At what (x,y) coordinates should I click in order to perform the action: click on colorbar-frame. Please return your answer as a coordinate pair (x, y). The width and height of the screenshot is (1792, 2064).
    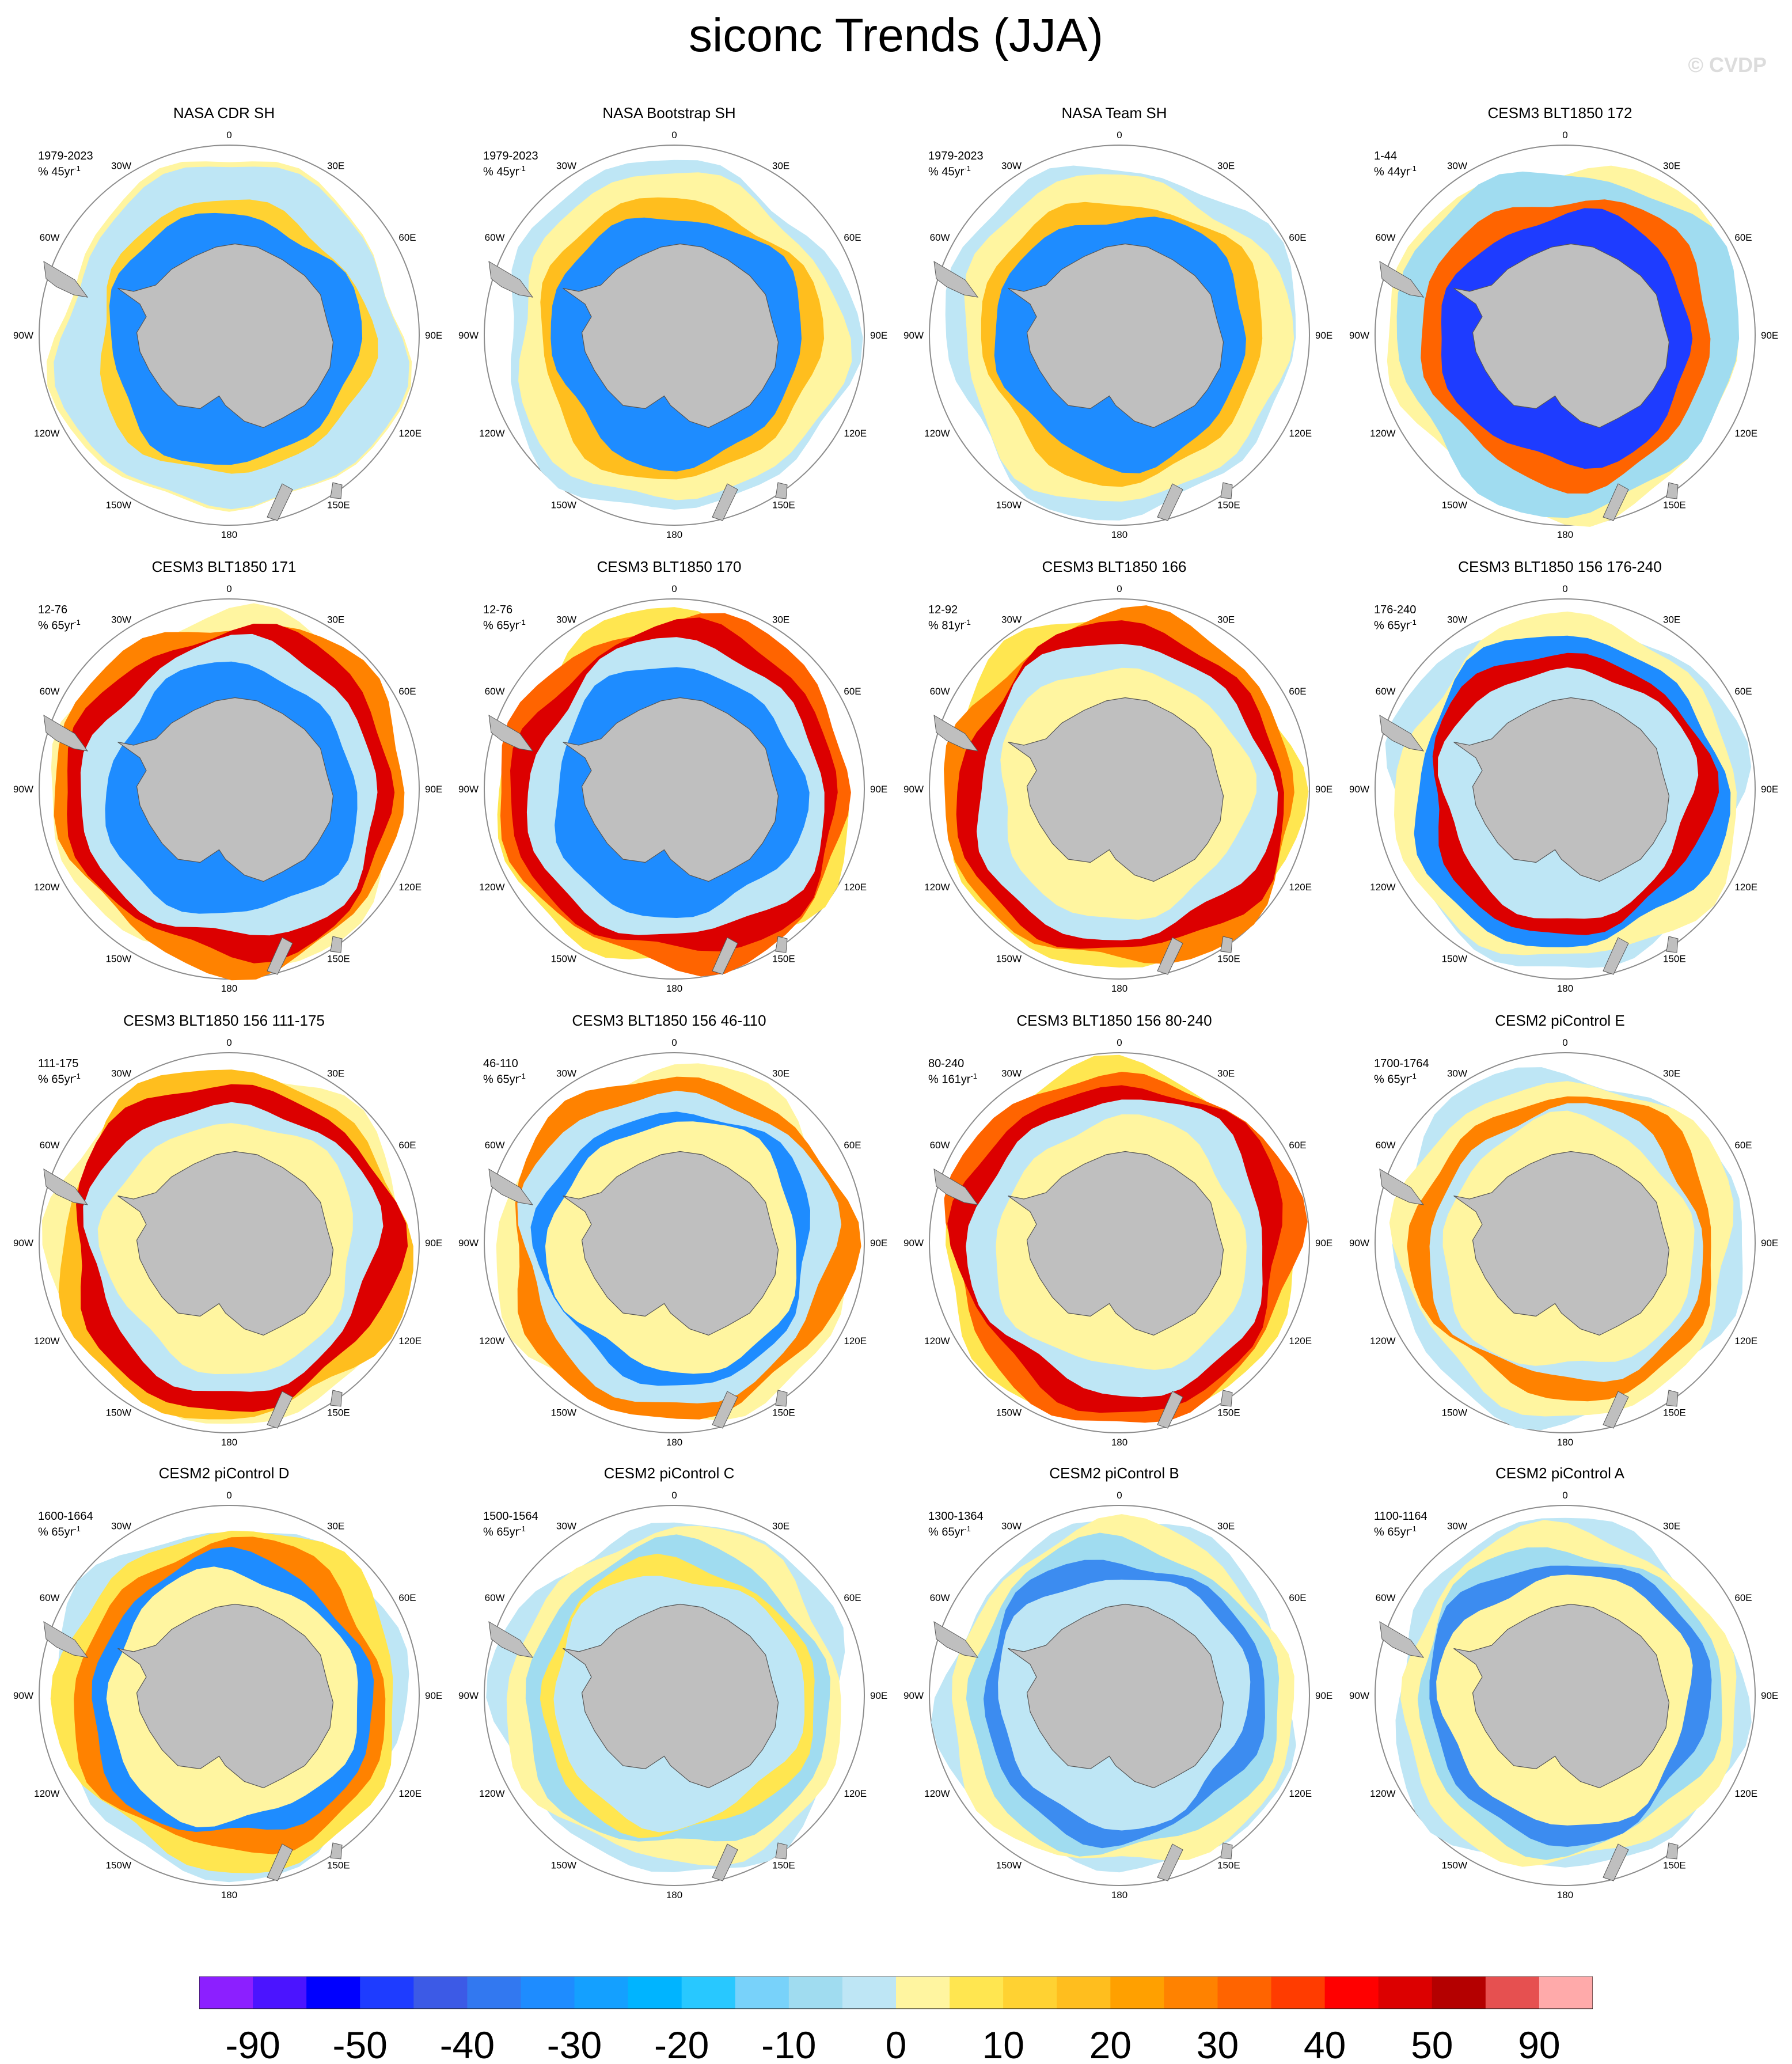
    Looking at the image, I should click on (896, 1992).